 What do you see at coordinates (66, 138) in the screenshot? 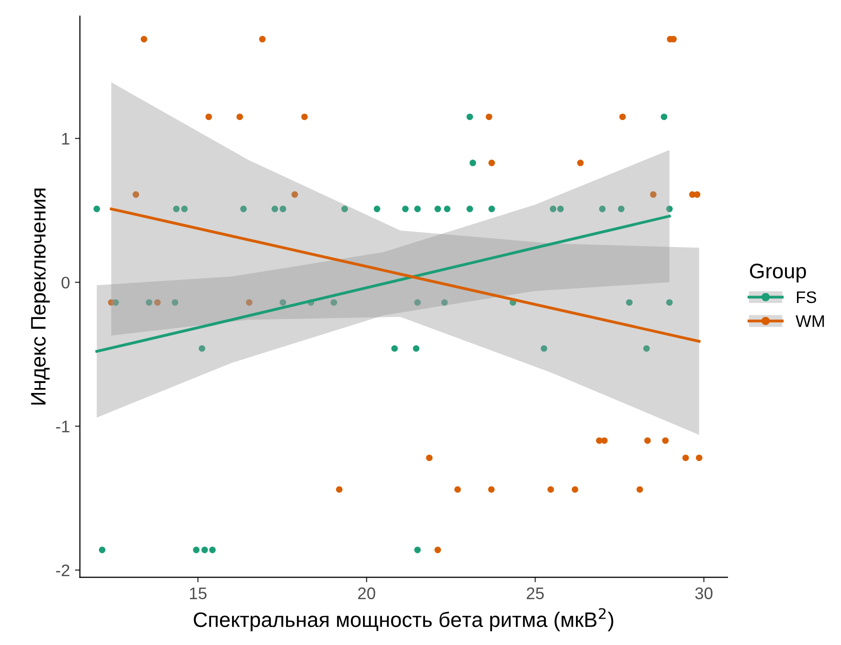
I see `y-tick-label: 1` at bounding box center [66, 138].